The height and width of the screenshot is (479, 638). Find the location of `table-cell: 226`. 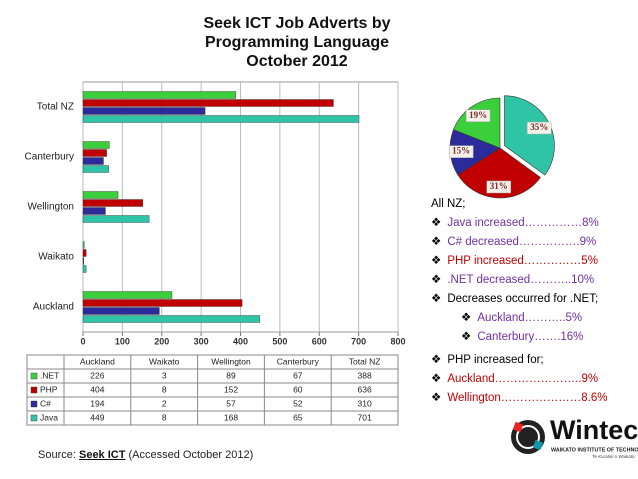

table-cell: 226 is located at coordinates (97, 375).